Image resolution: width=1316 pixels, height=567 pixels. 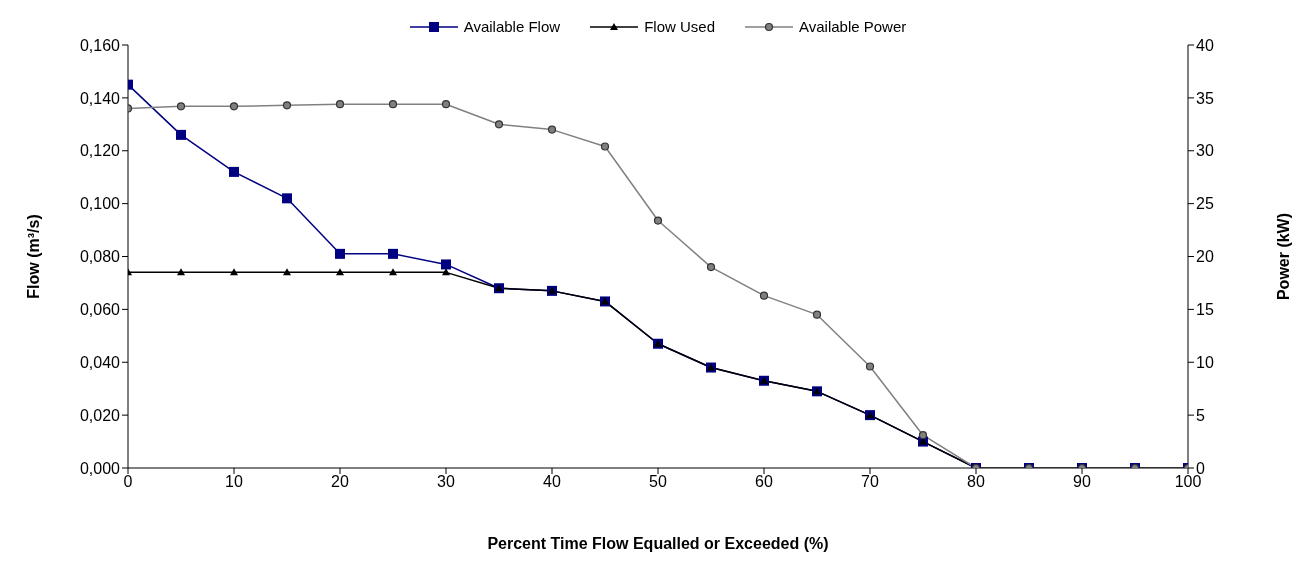 I want to click on x-tick-label: 100, so click(x=1188, y=482).